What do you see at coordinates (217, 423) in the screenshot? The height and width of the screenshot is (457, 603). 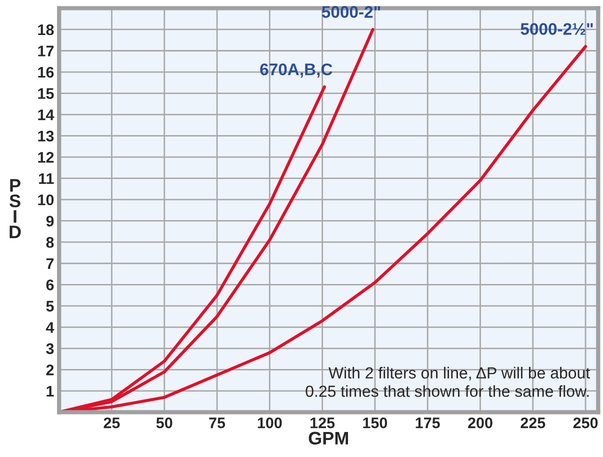 I see `x-tick-label: 75` at bounding box center [217, 423].